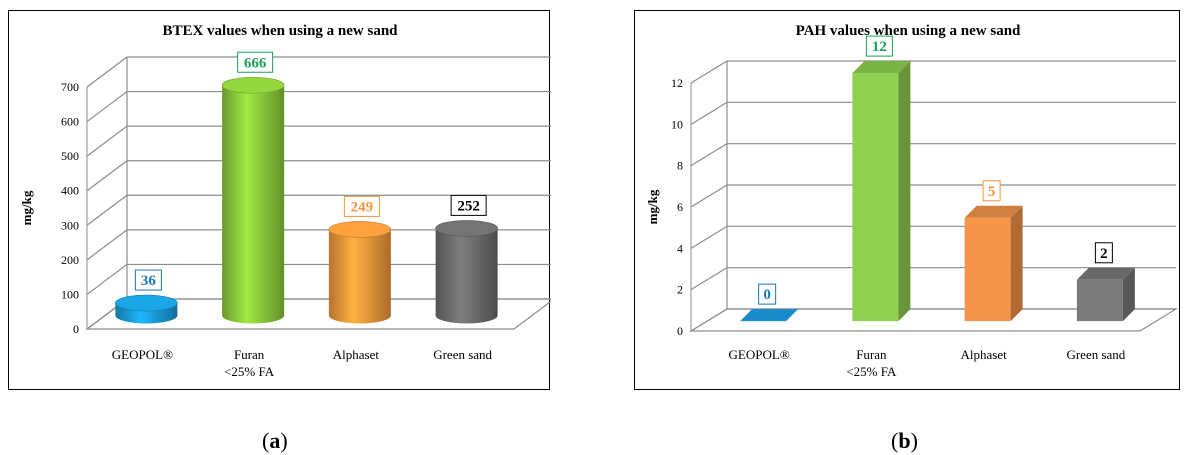 This screenshot has width=1184, height=455. I want to click on data-label: 12, so click(879, 47).